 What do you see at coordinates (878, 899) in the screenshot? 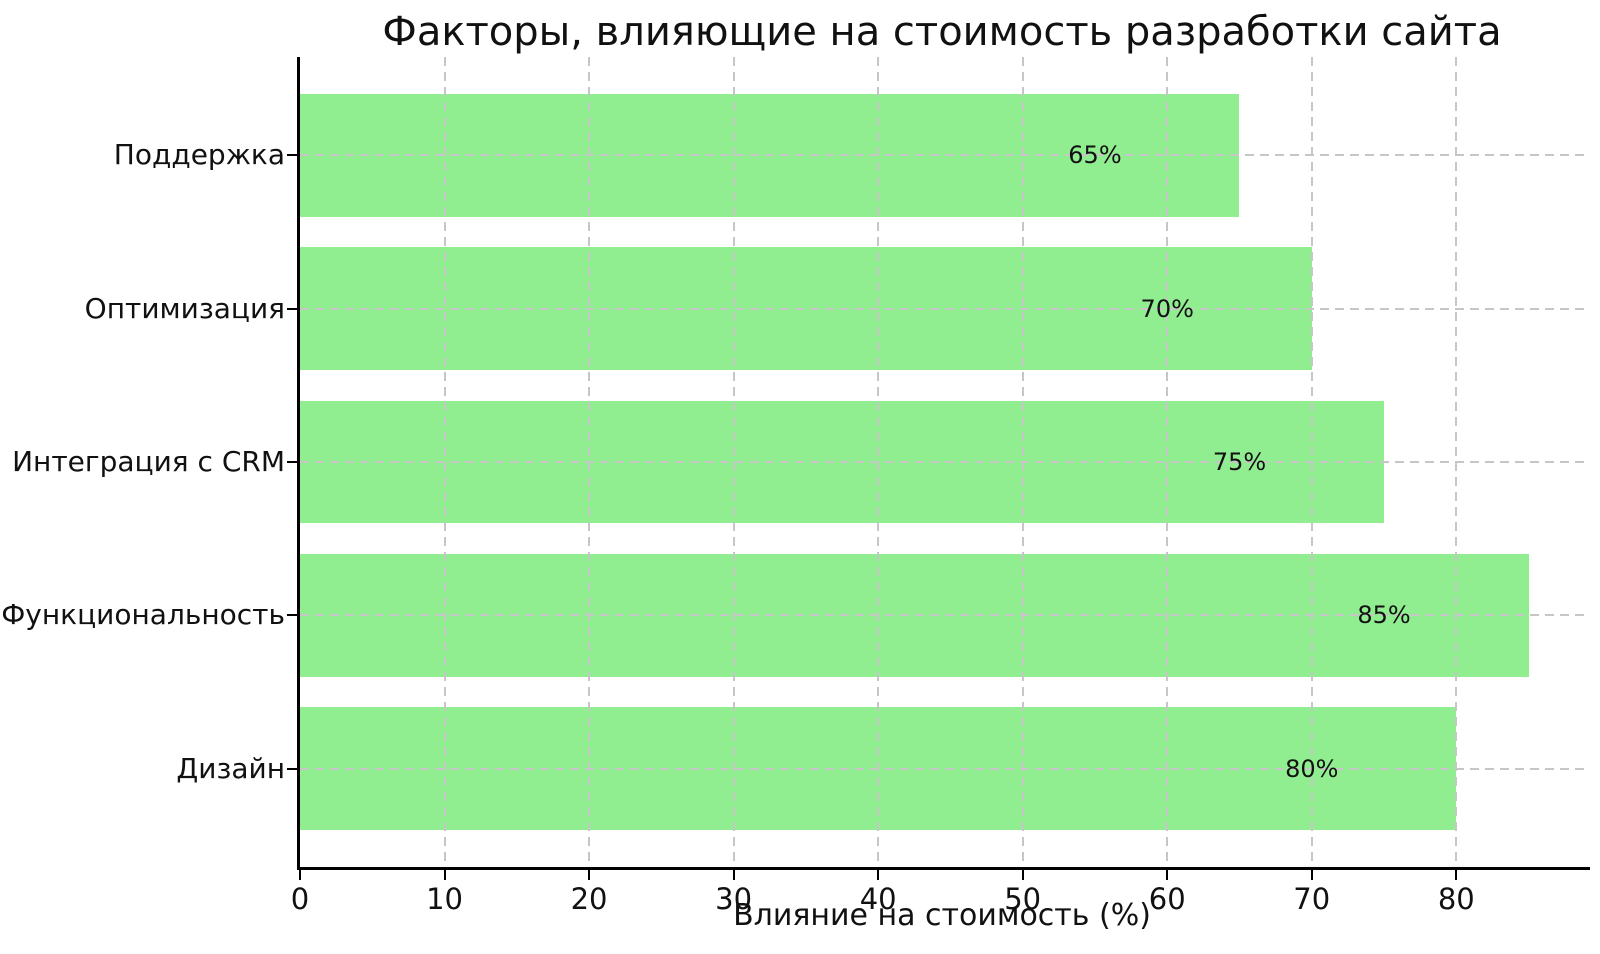
I see `x-tick-label: 40` at bounding box center [878, 899].